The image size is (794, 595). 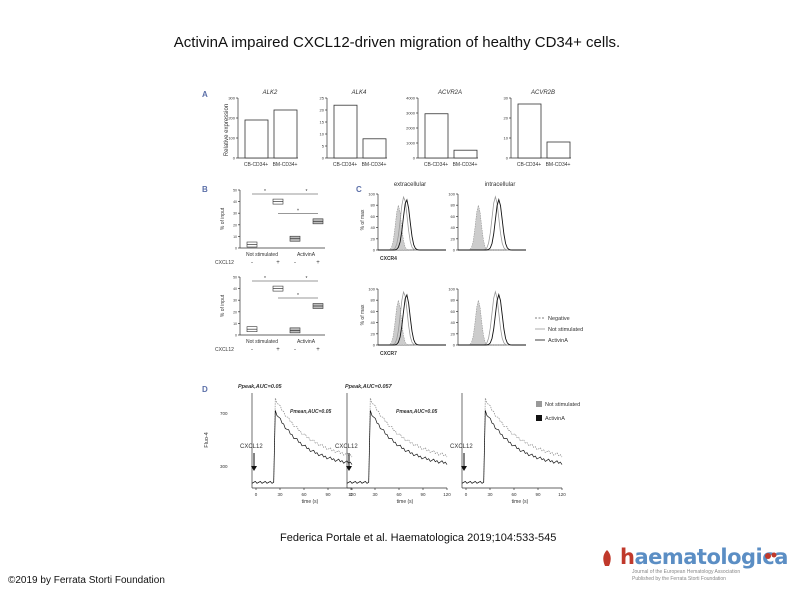 What do you see at coordinates (369, 387) in the screenshot?
I see `p-value-annotation: Ppeak,AUC=0.057` at bounding box center [369, 387].